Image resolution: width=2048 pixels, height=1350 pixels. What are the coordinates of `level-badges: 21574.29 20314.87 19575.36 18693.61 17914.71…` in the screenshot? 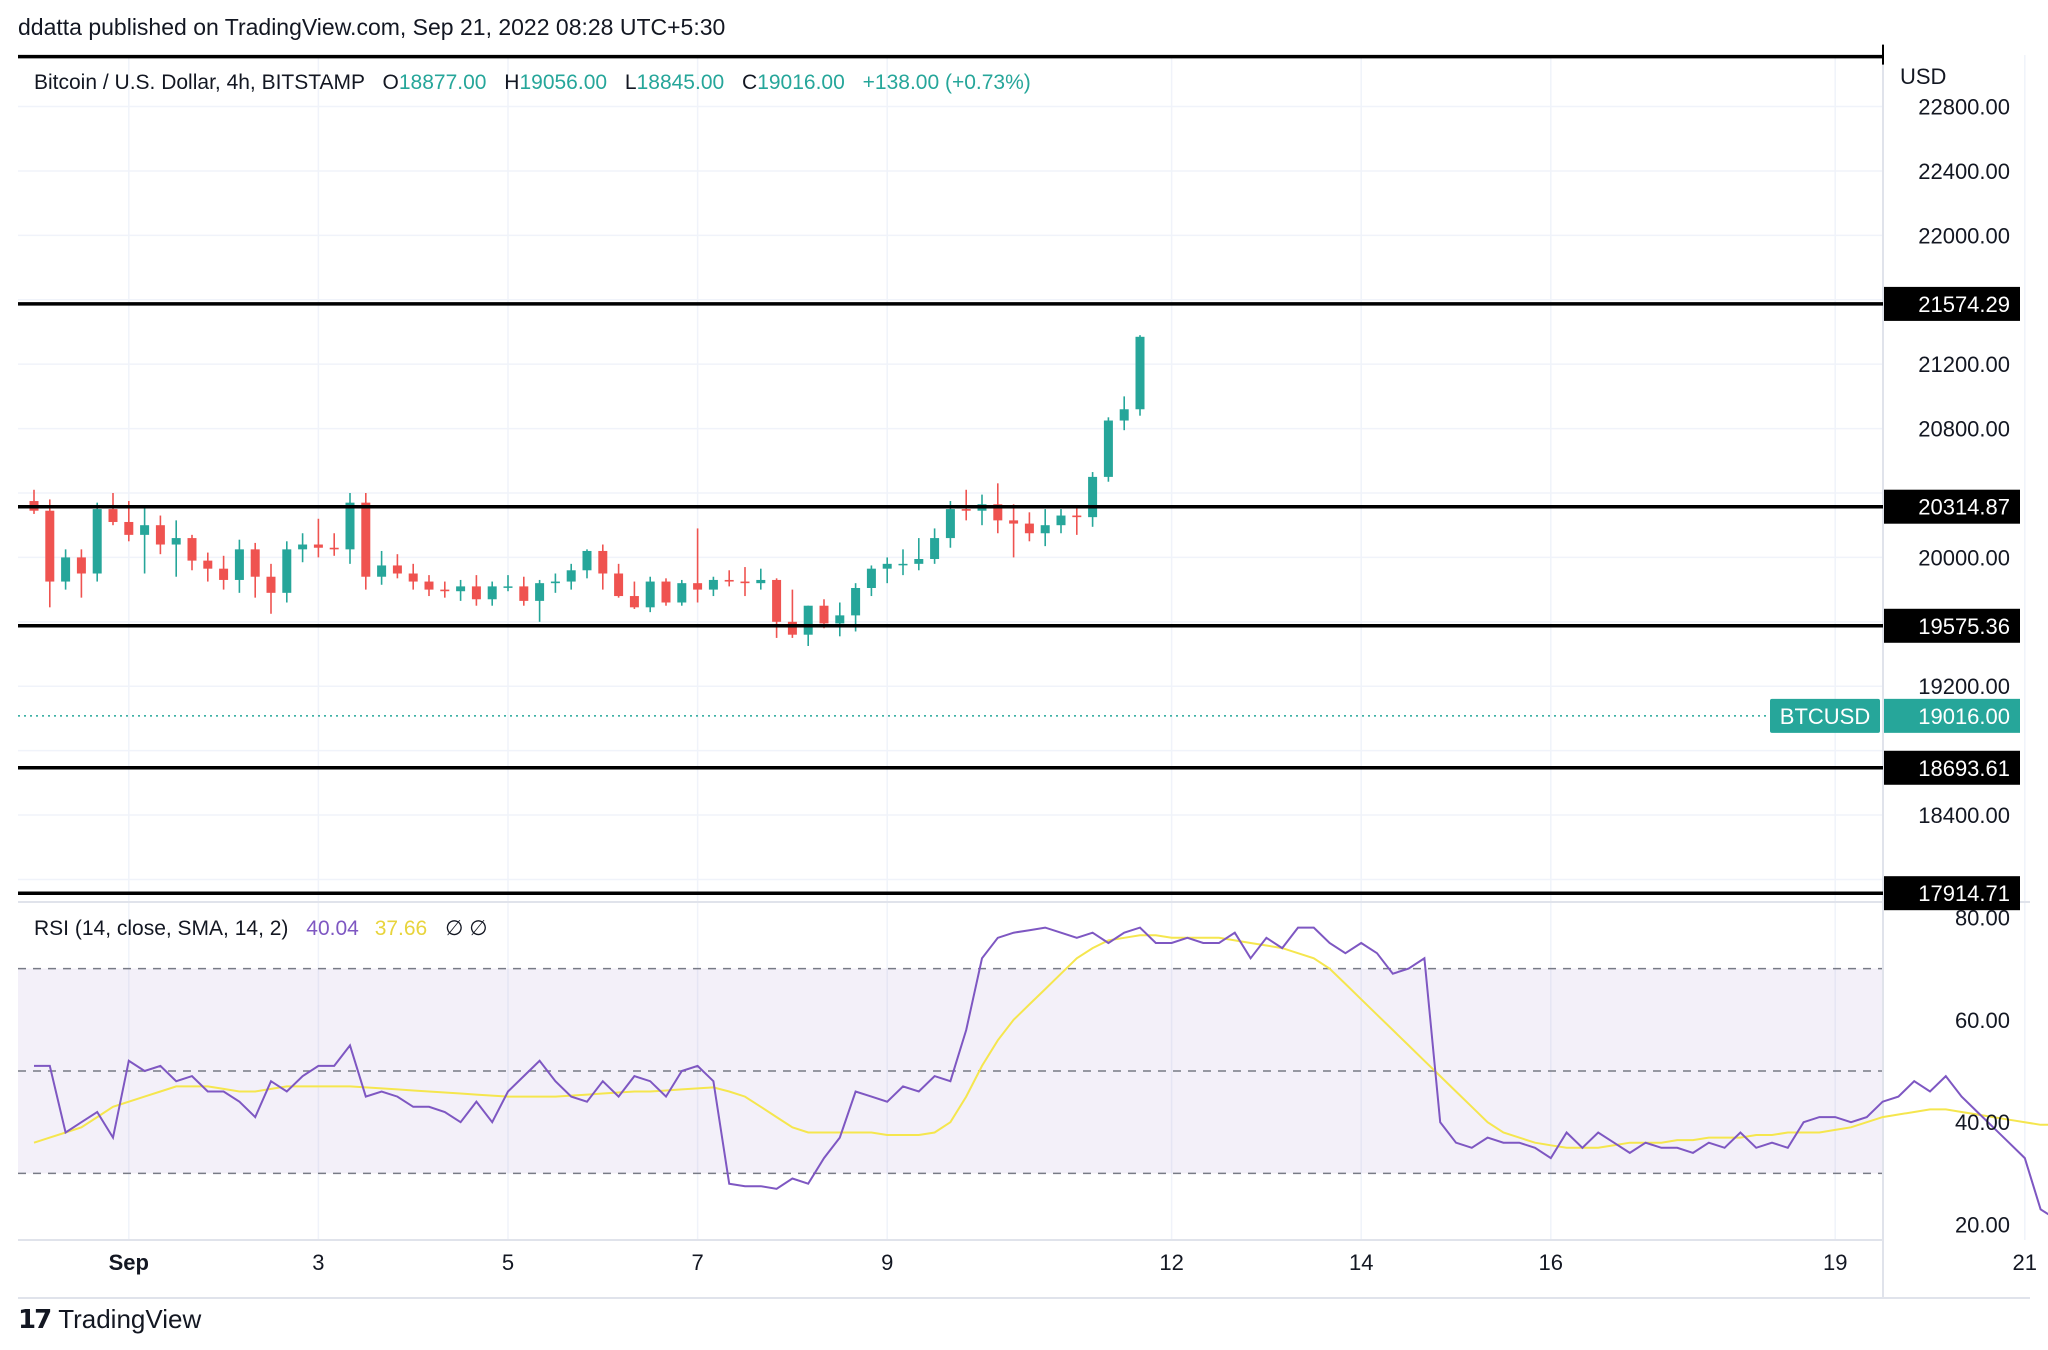 It's located at (1895, 598).